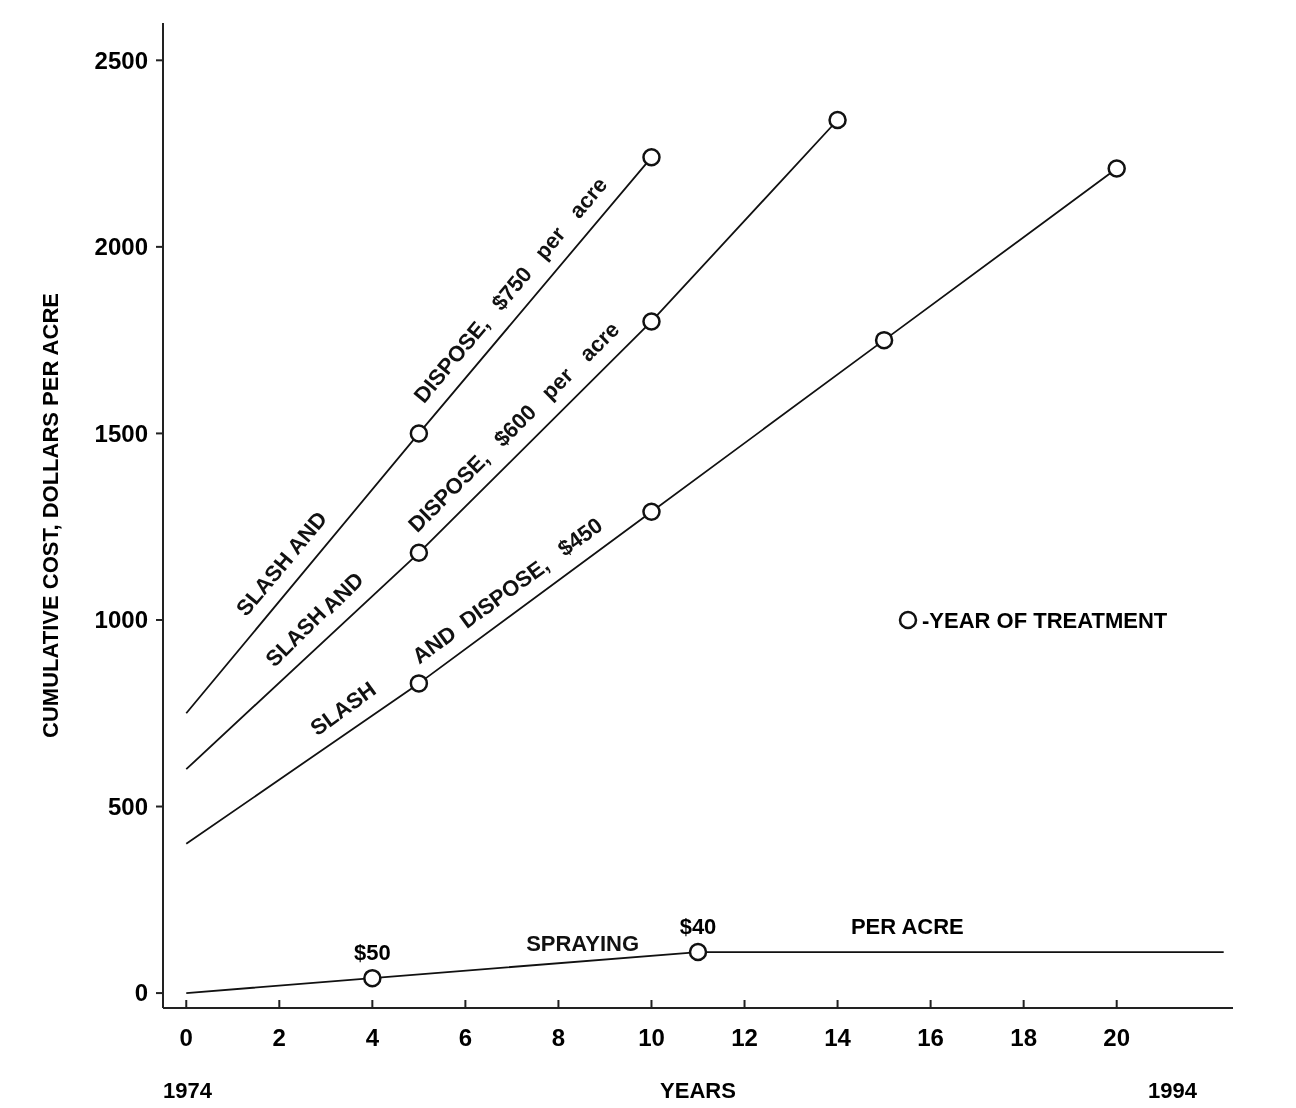 Image resolution: width=1296 pixels, height=1108 pixels. Describe the element at coordinates (744, 1037) in the screenshot. I see `x-tick-label: 12` at that location.